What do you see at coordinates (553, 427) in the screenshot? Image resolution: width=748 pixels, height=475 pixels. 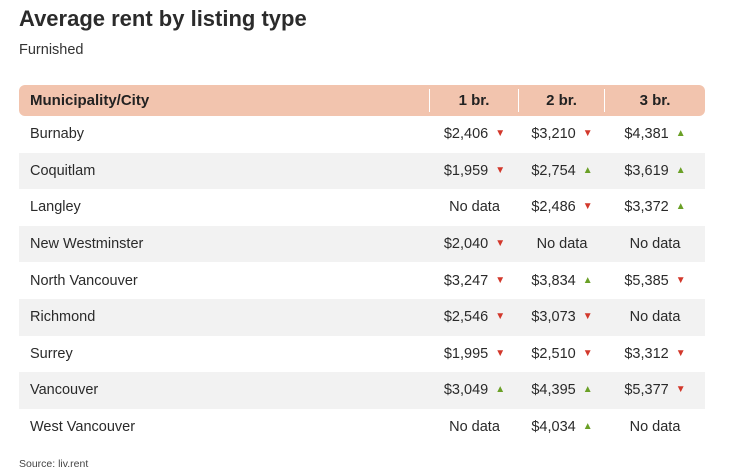 I see `rent-value: $4,034` at bounding box center [553, 427].